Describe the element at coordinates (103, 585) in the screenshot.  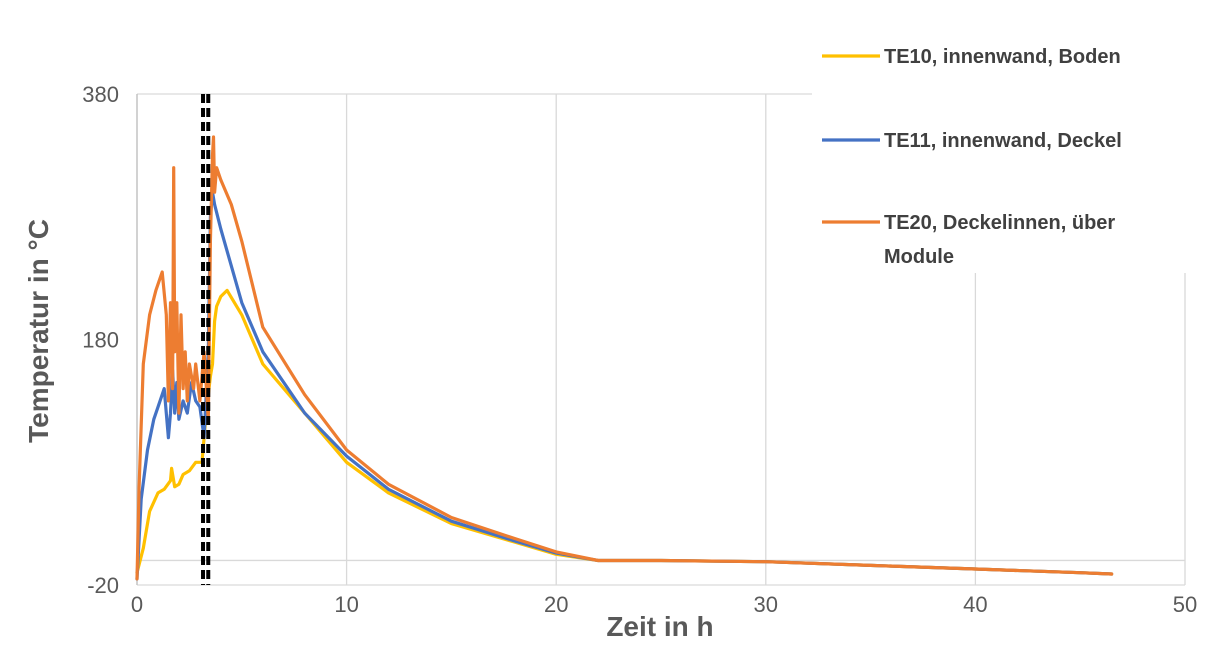
I see `y-tick-label-2: -20` at that location.